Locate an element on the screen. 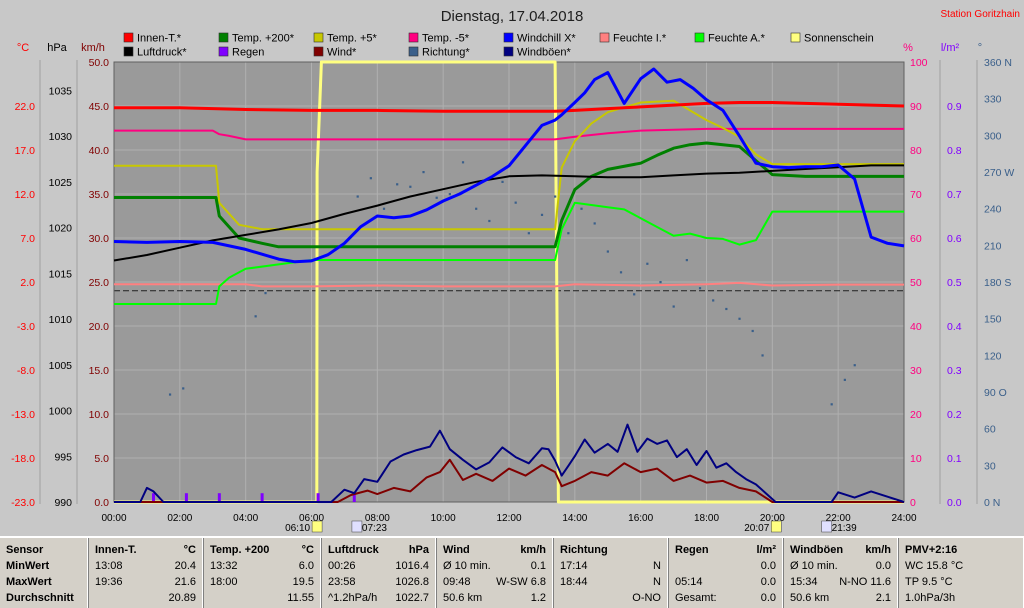 The height and width of the screenshot is (608, 1024). sun-marker-icon is located at coordinates (317, 526).